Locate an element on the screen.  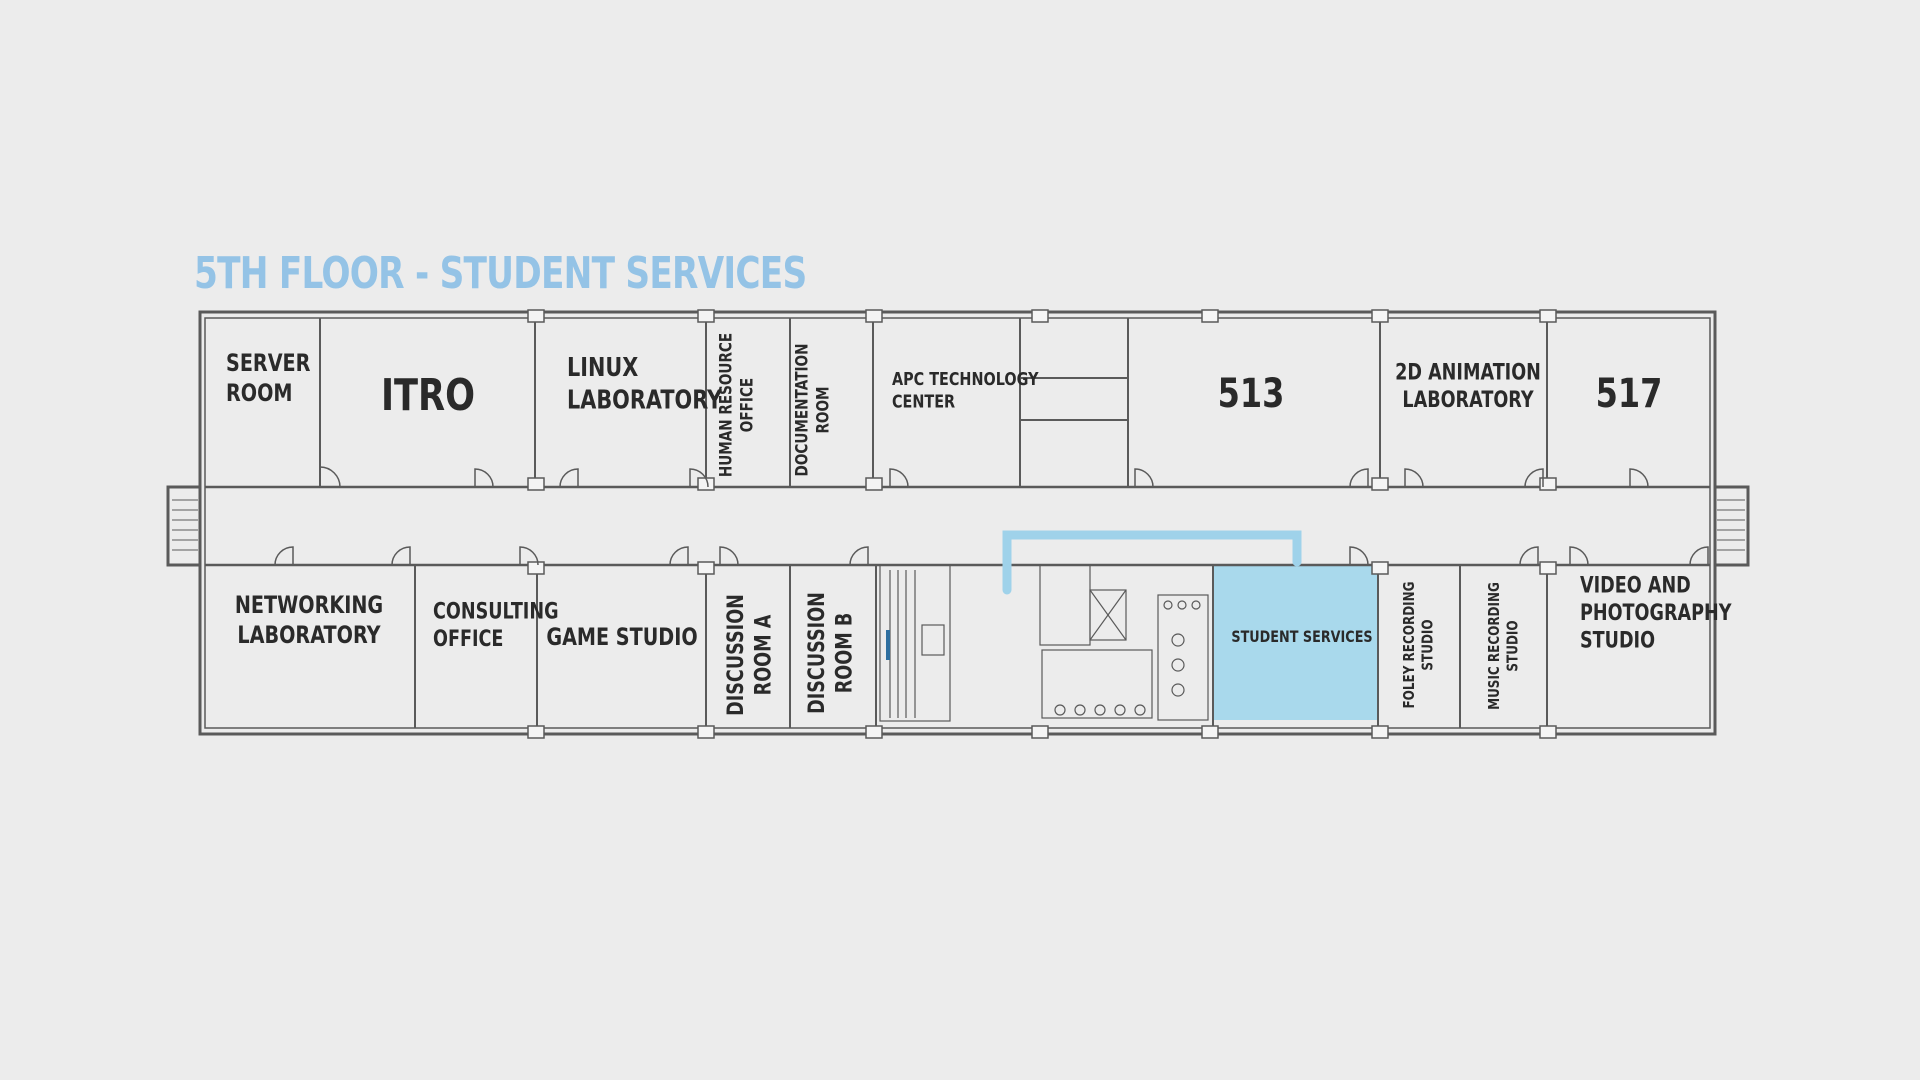
room-label-music-recording-studio: MUSIC RECORDINGSTUDIO is located at coordinates (1504, 646).